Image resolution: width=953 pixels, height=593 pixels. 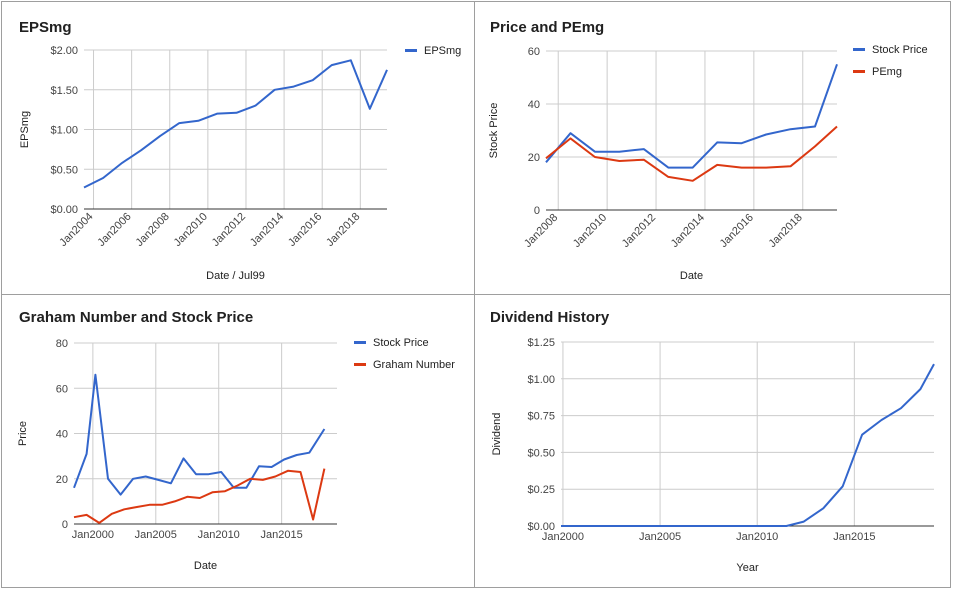 What do you see at coordinates (494, 131) in the screenshot?
I see `y-axis-label: Stock Price` at bounding box center [494, 131].